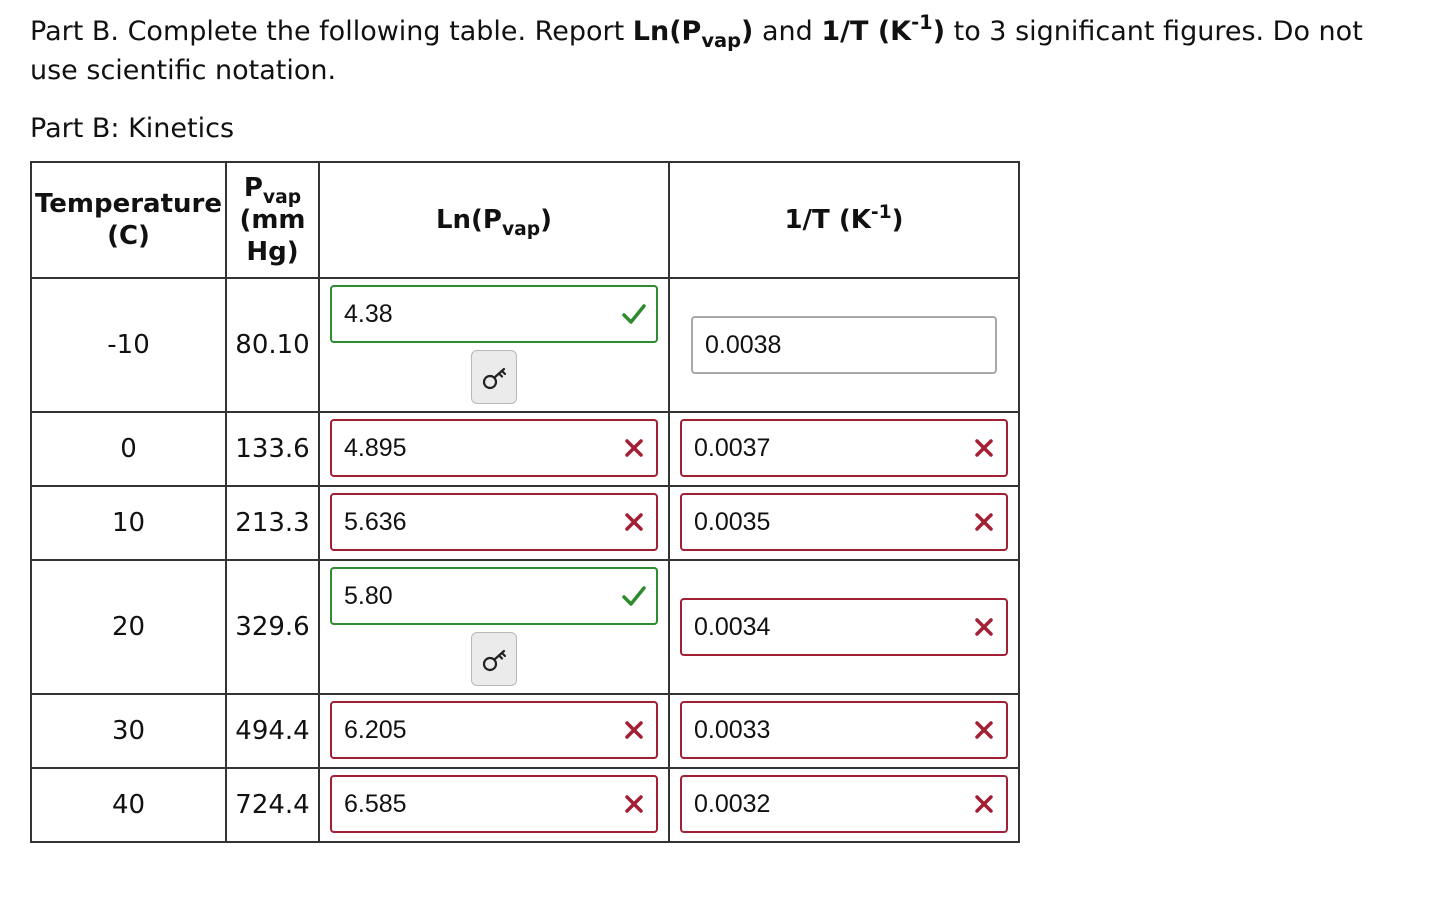 The image size is (1436, 902). I want to click on ln-cell: 4.895, so click(494, 449).